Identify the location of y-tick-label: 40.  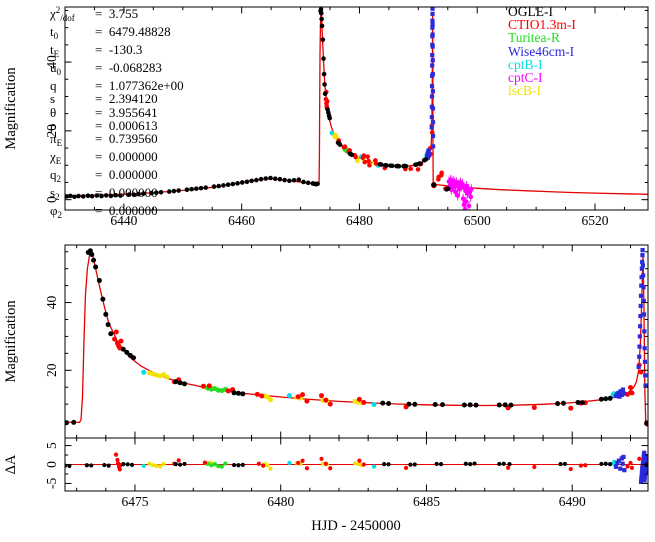
(51, 303).